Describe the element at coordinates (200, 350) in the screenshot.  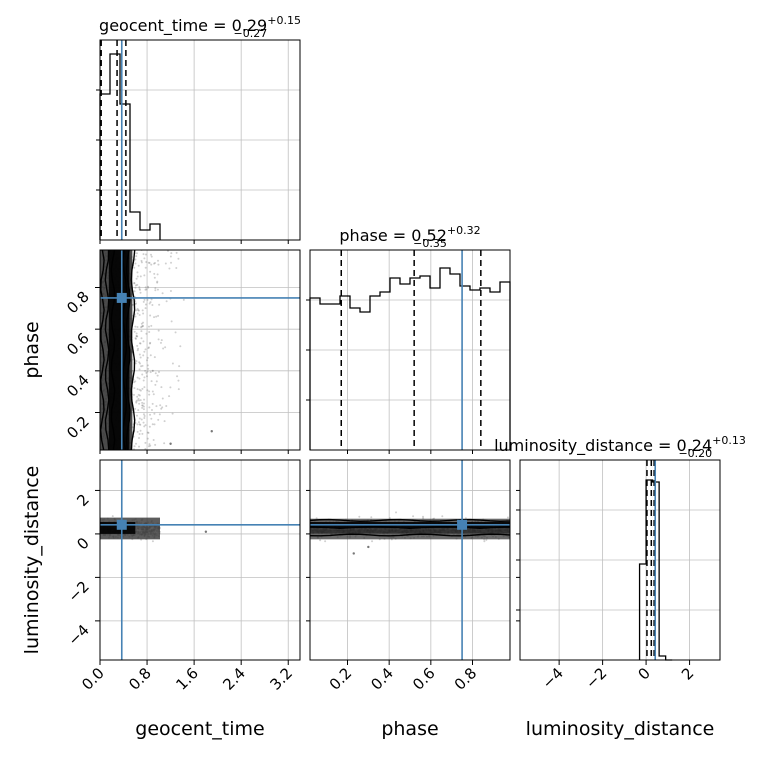
I see `scatter-panel-geocent_time-phase` at that location.